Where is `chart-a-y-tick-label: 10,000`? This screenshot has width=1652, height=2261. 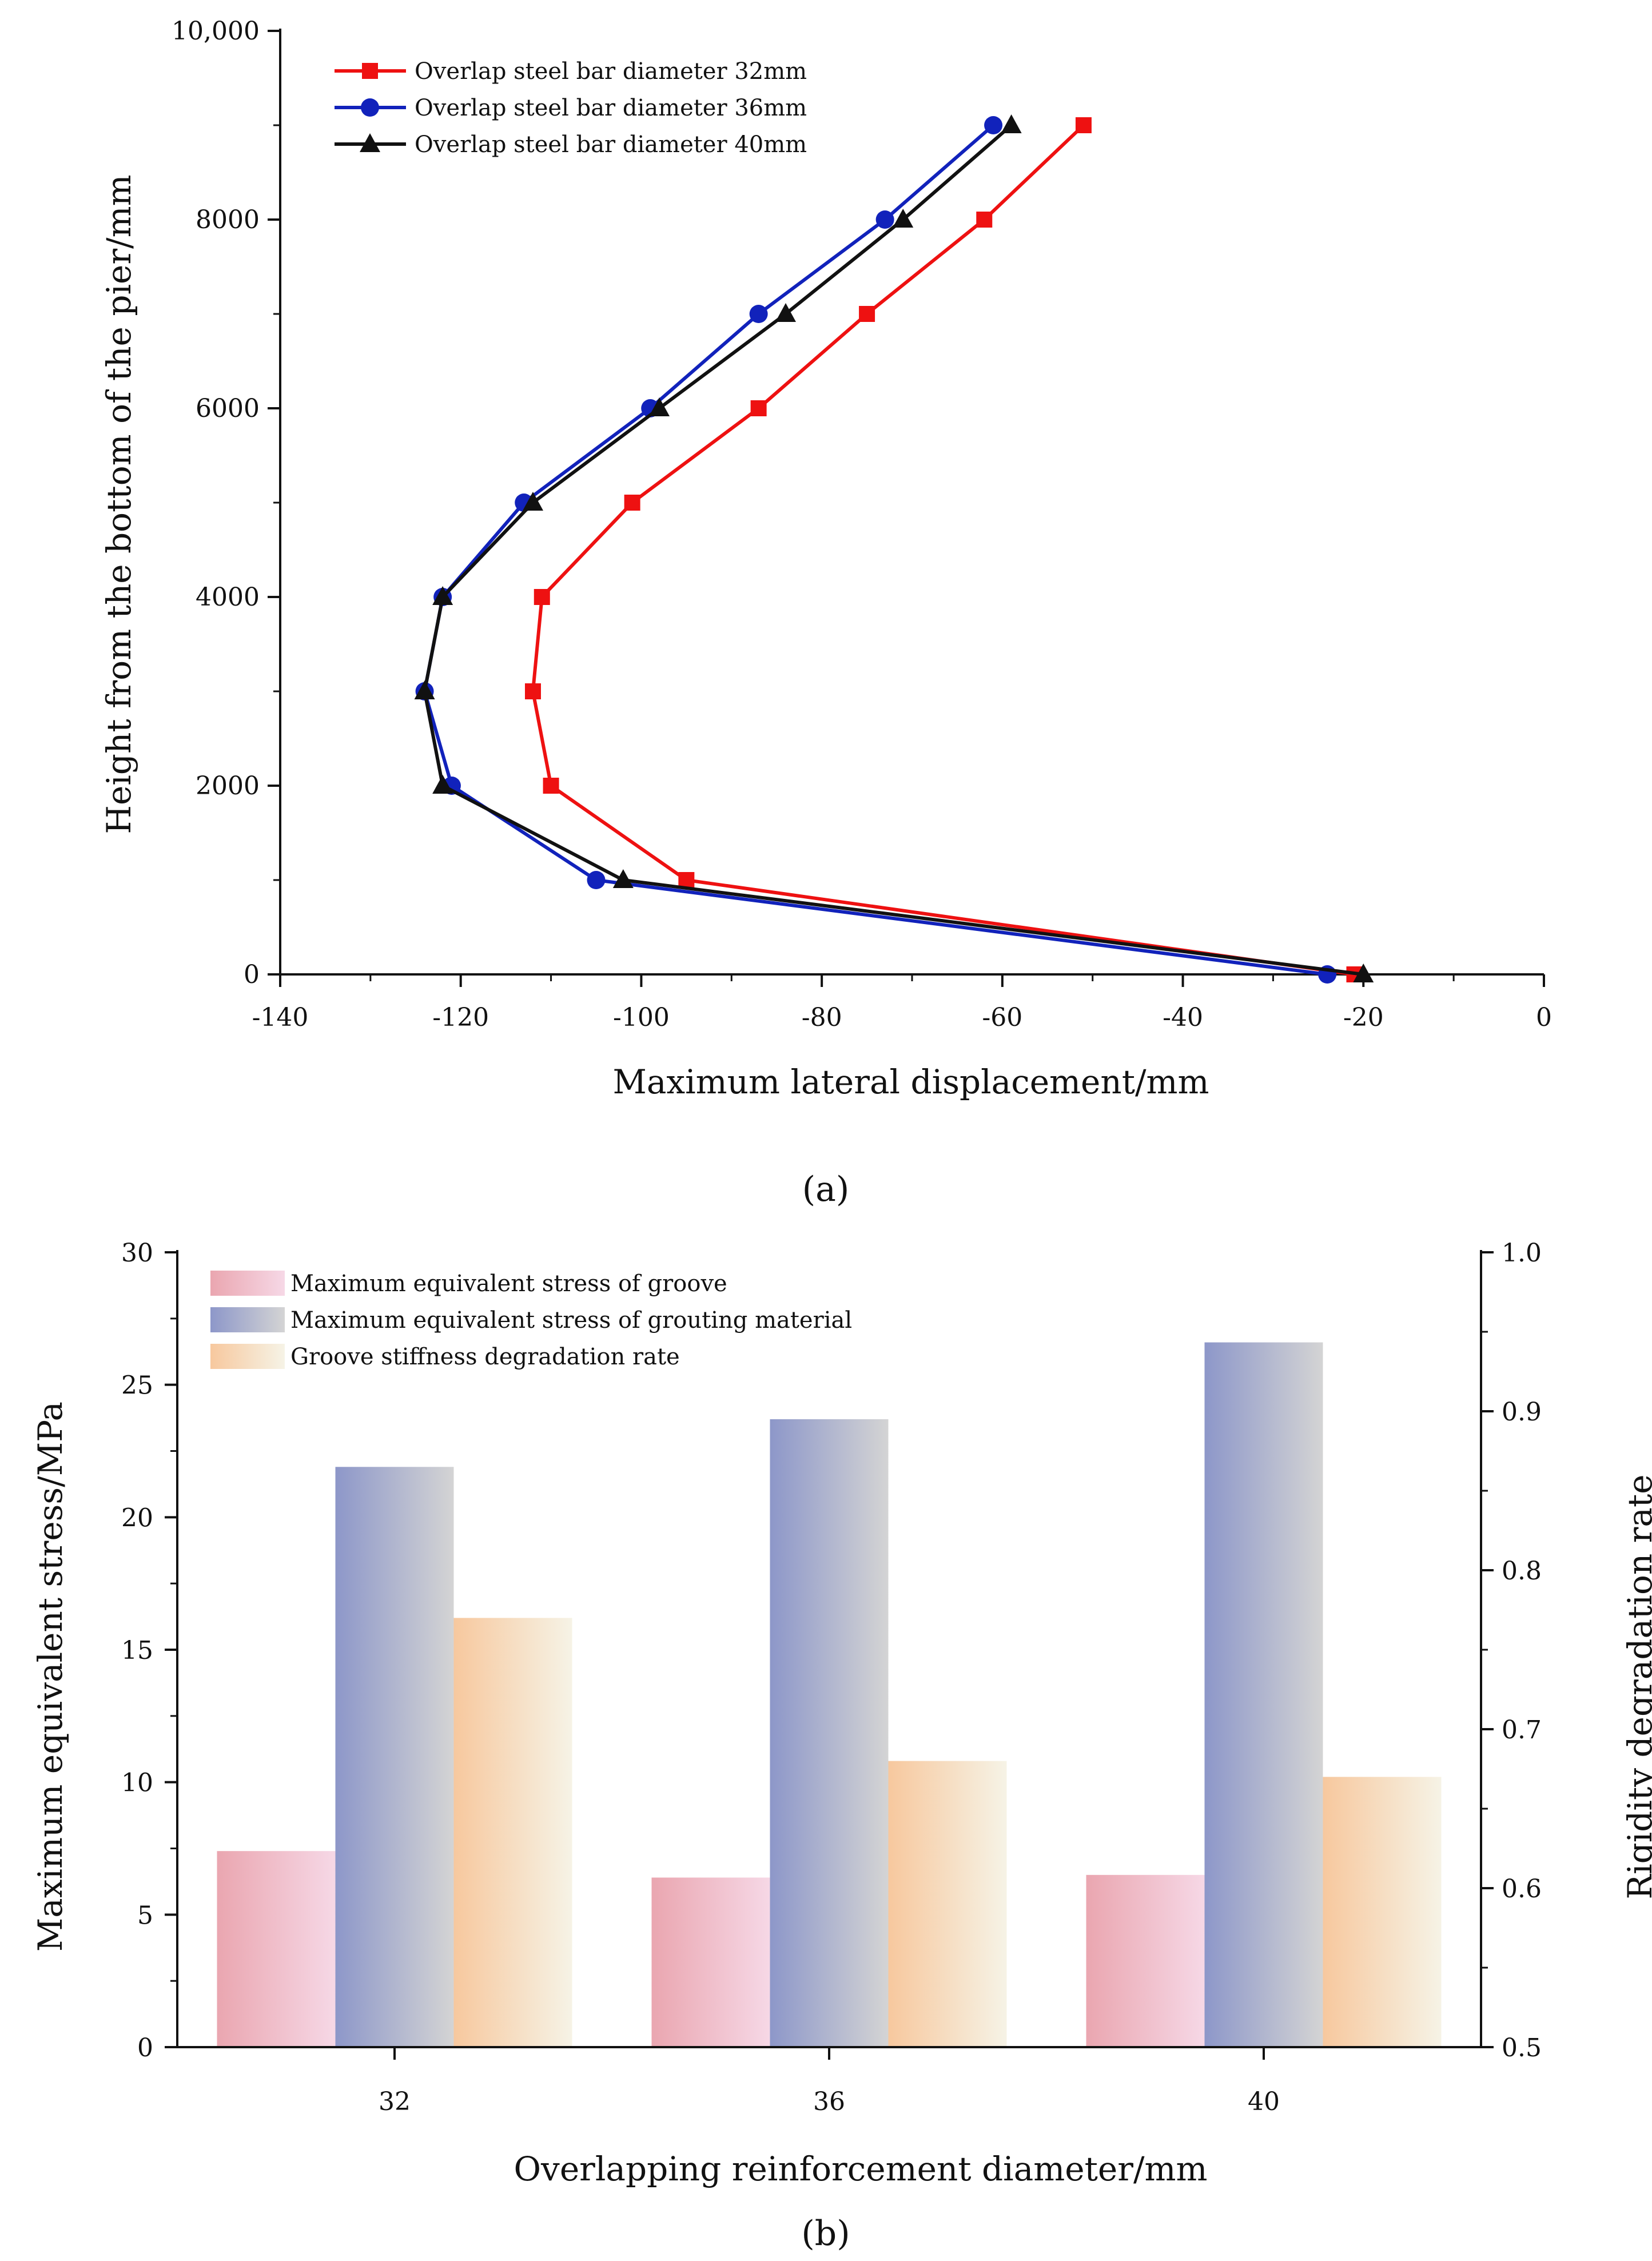 chart-a-y-tick-label: 10,000 is located at coordinates (216, 31).